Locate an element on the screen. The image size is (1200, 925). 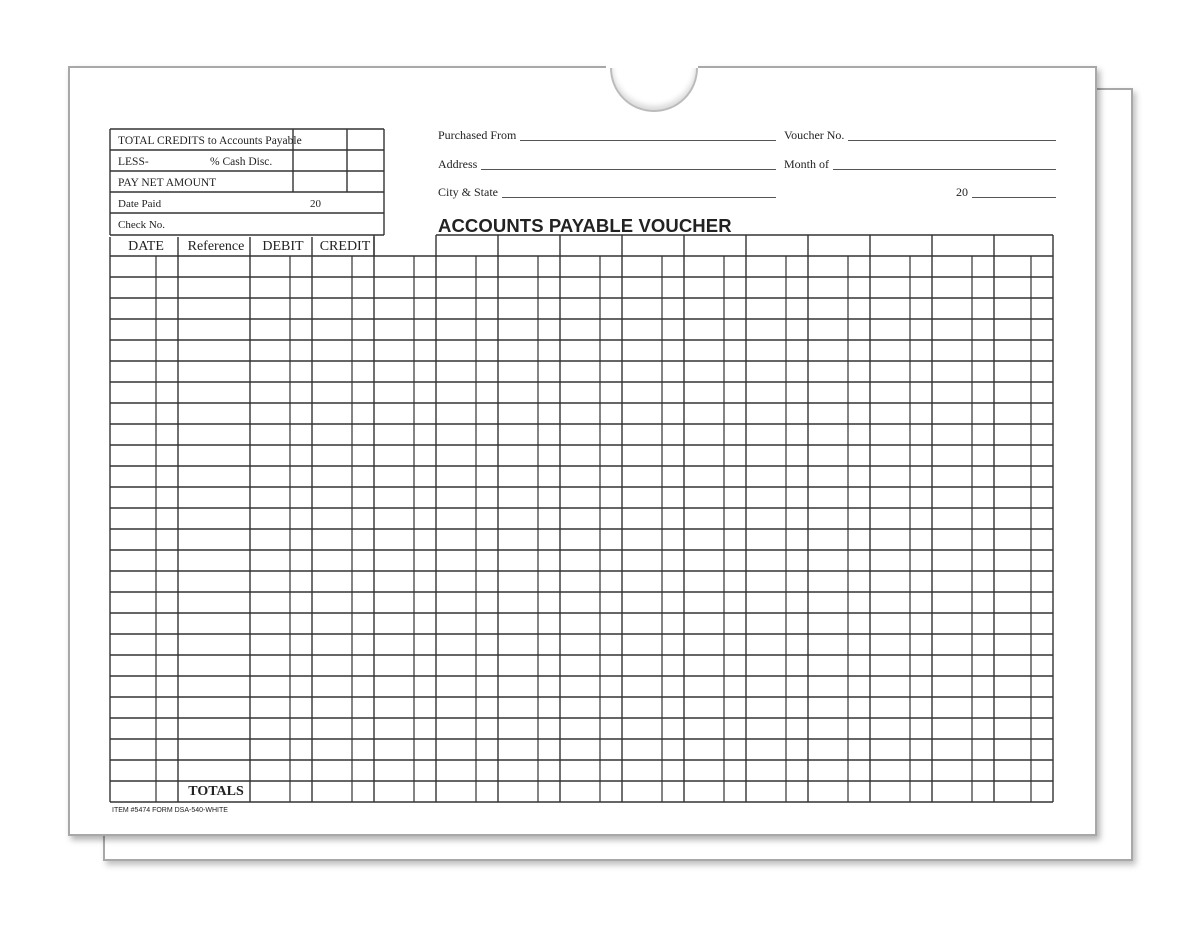
box-check-no: Check No. is located at coordinates (142, 225).